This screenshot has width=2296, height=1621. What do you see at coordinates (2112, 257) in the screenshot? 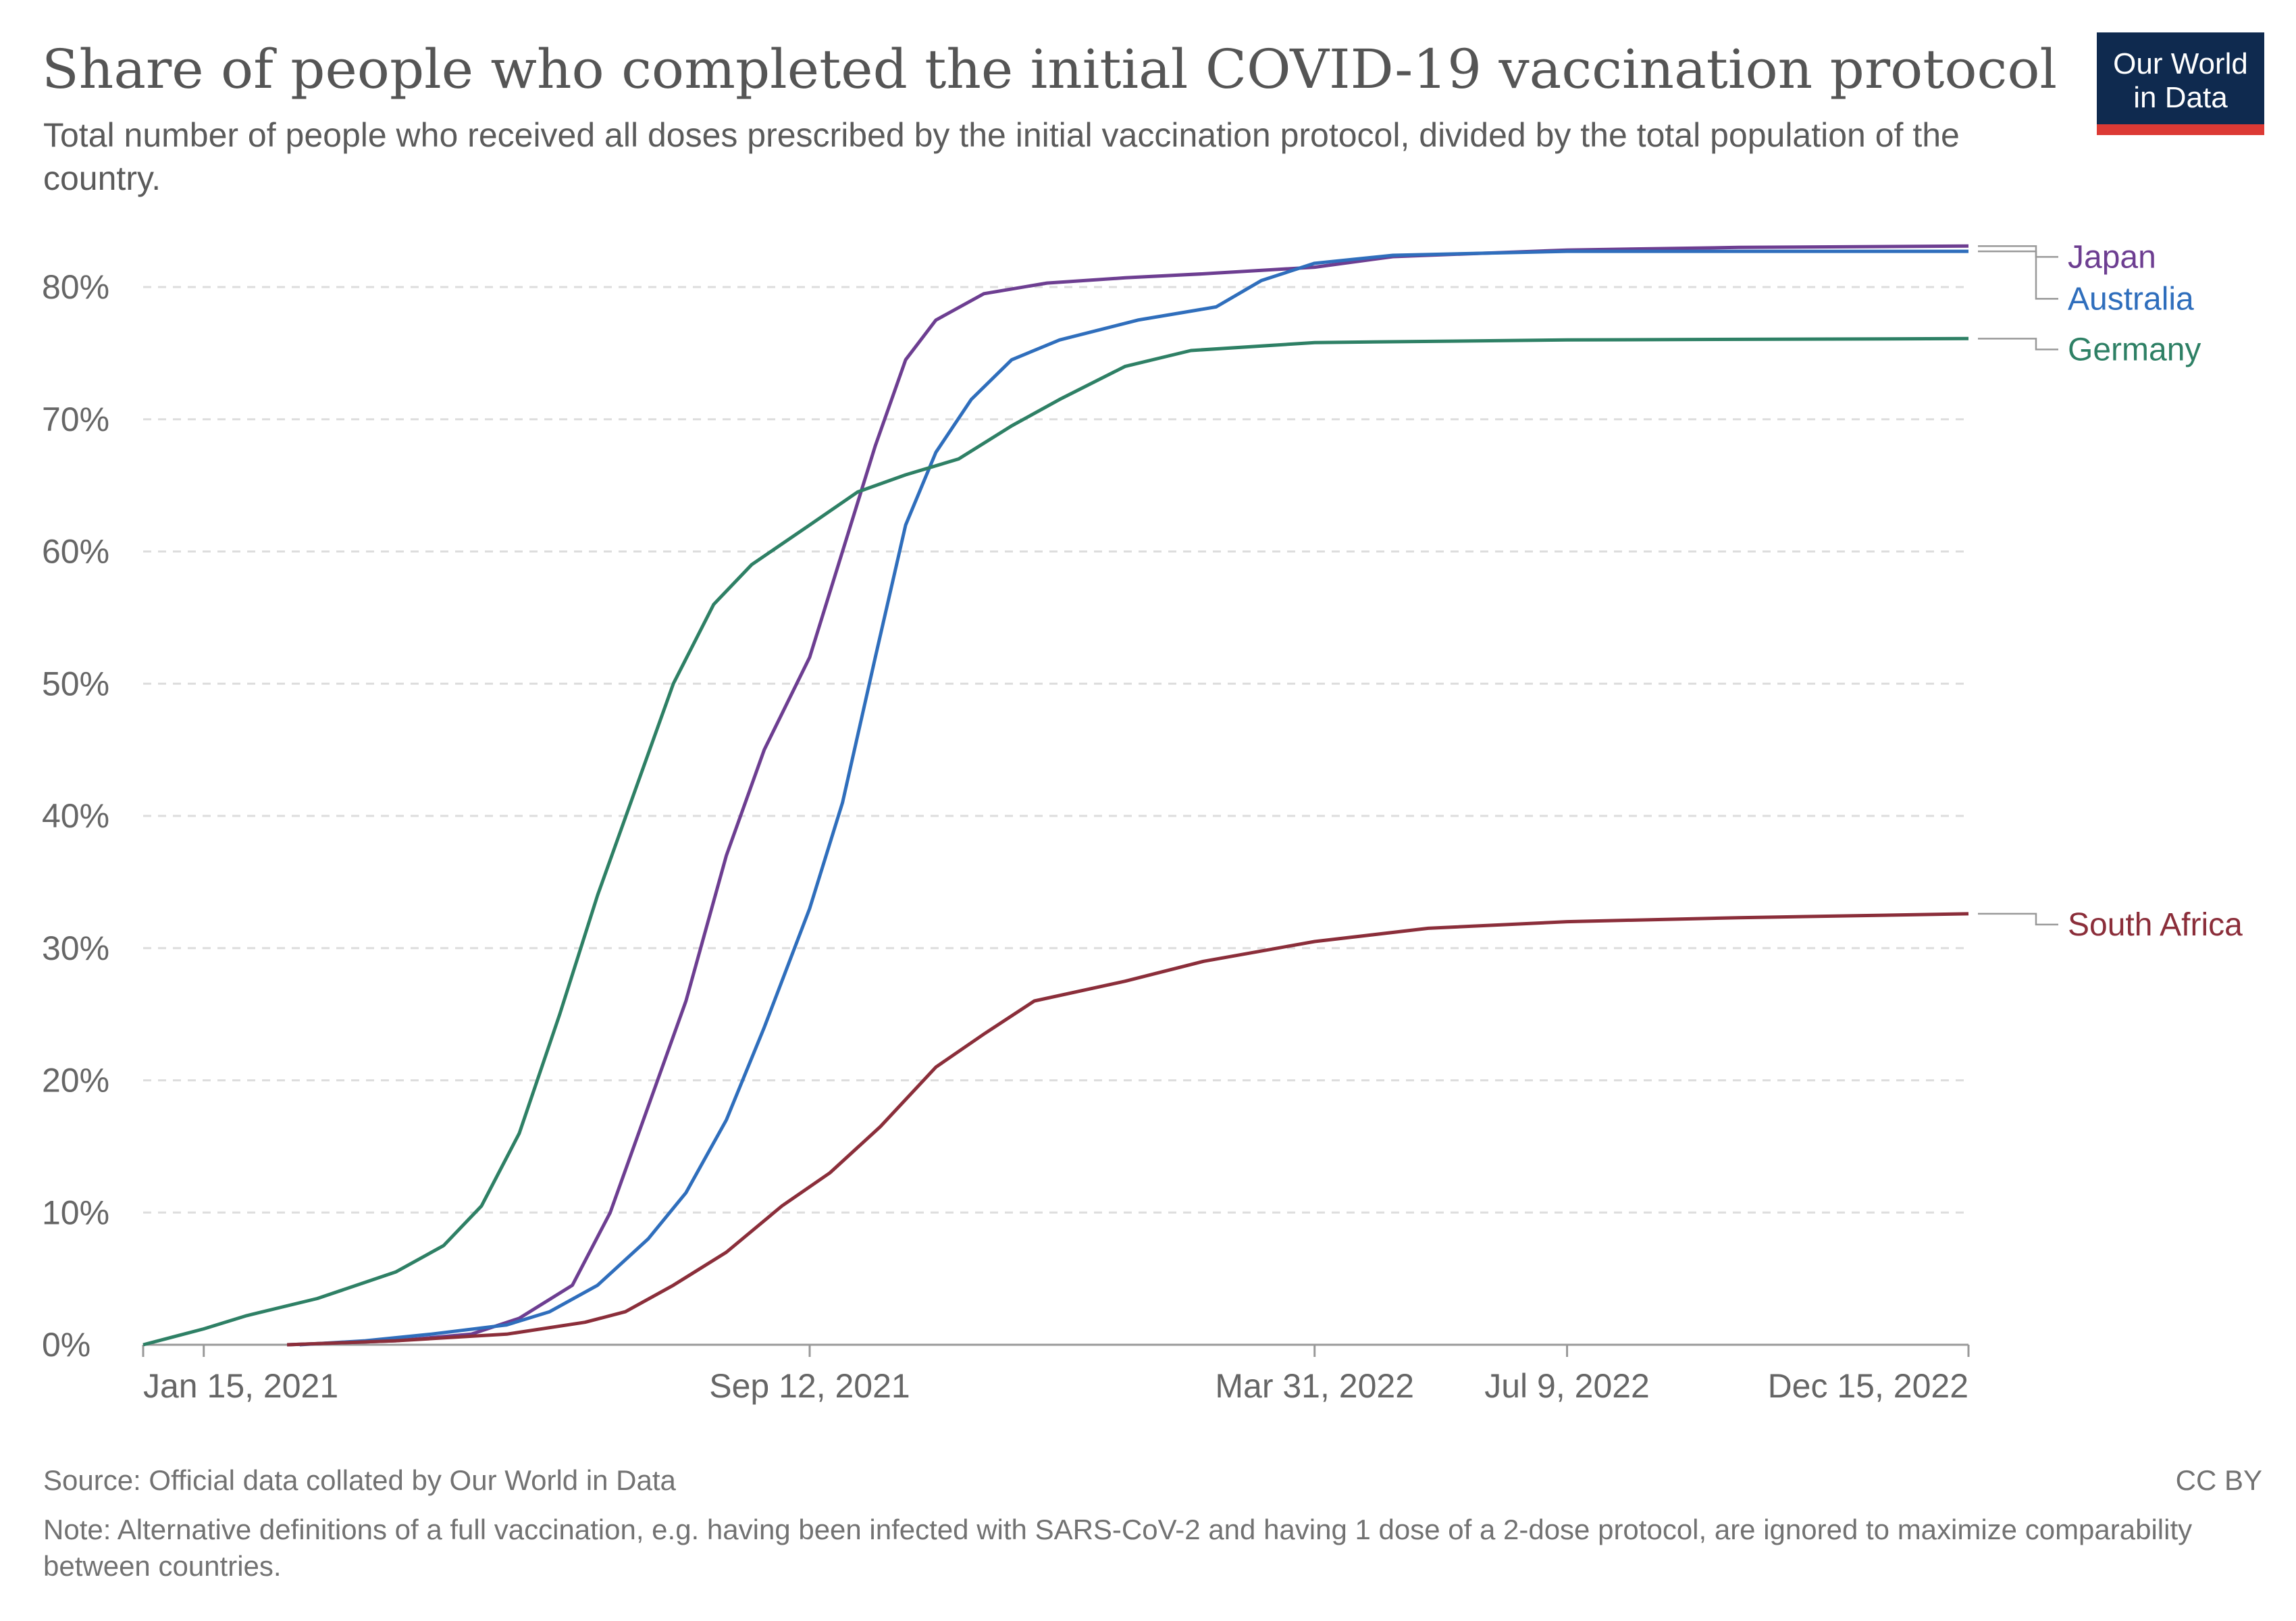
I see `series-label-japan: Japan` at bounding box center [2112, 257].